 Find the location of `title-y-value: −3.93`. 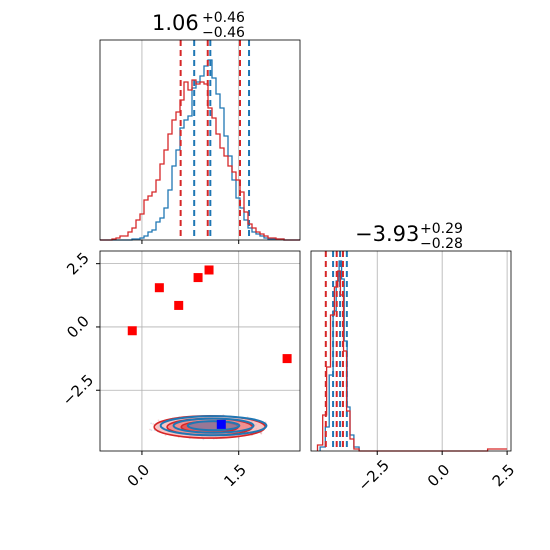

title-y-value: −3.93 is located at coordinates (387, 234).